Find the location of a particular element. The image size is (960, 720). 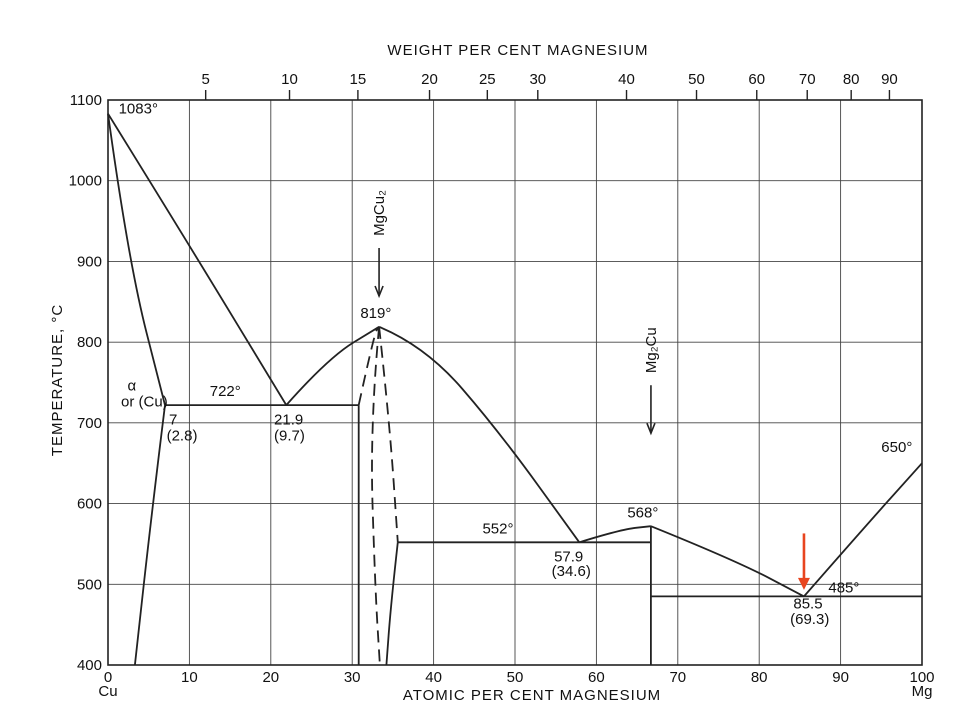

annotation-label: 7 is located at coordinates (173, 419).